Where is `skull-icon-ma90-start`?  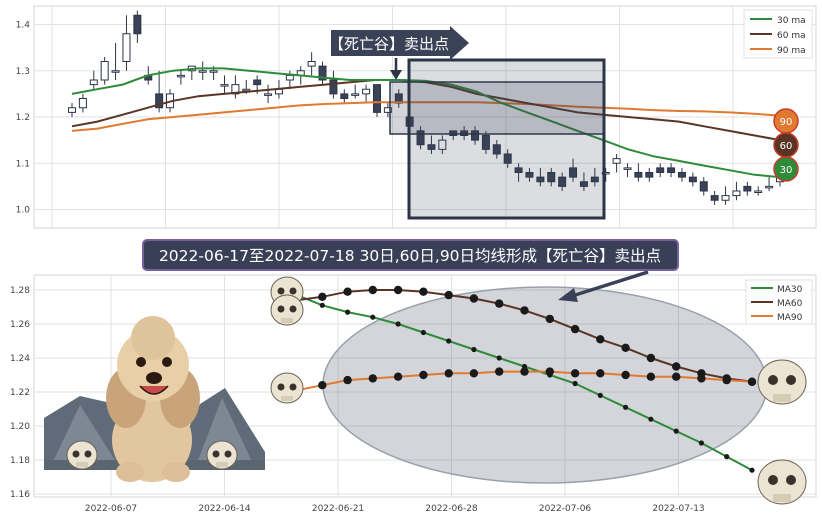
skull-icon-ma90-start is located at coordinates (287, 388).